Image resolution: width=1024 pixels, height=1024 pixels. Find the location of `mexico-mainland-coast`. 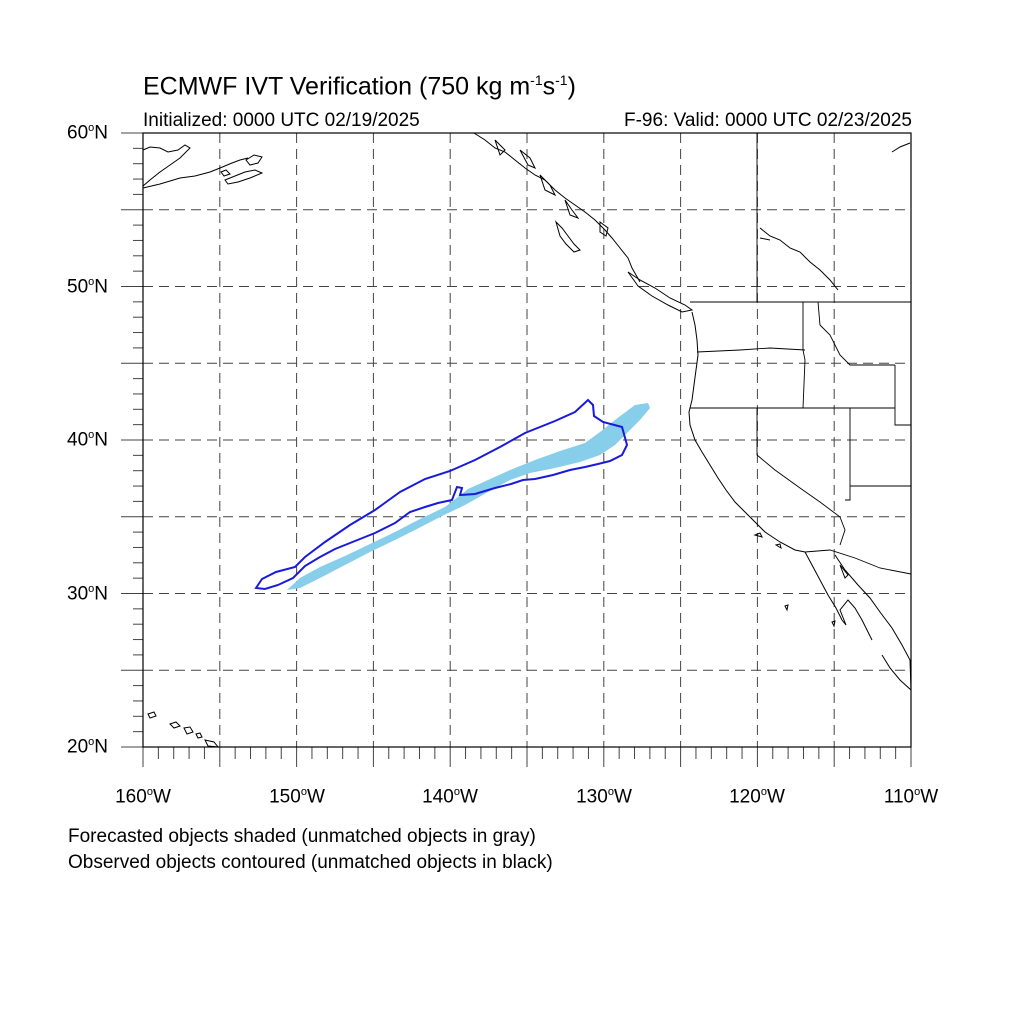

mexico-mainland-coast is located at coordinates (873, 622).